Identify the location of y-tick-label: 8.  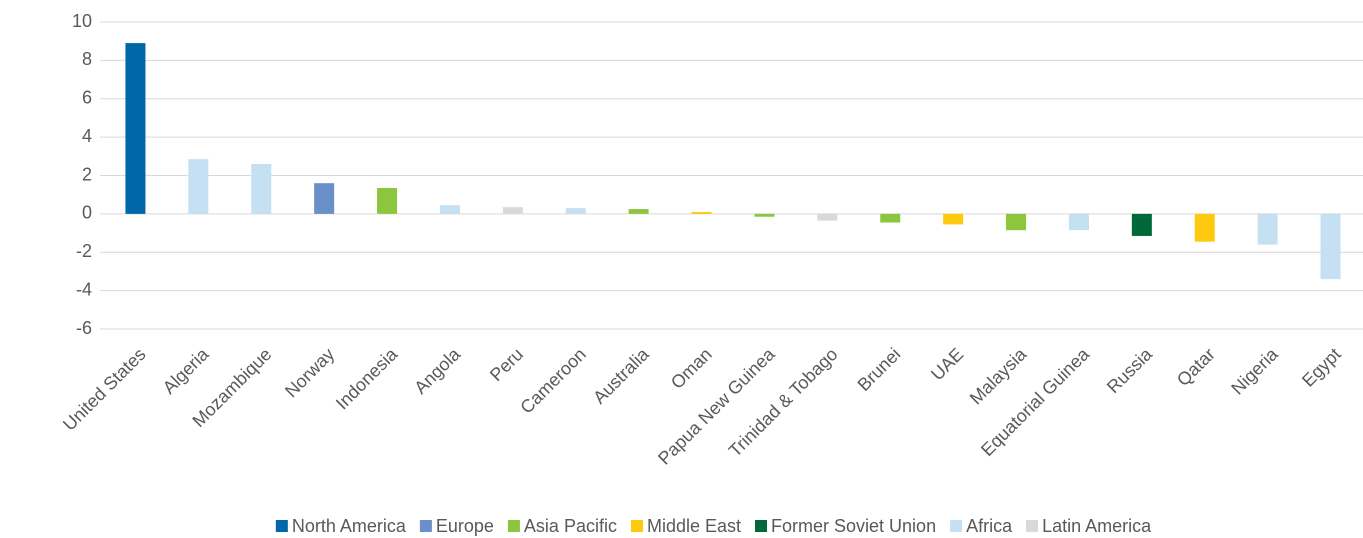
(87, 59).